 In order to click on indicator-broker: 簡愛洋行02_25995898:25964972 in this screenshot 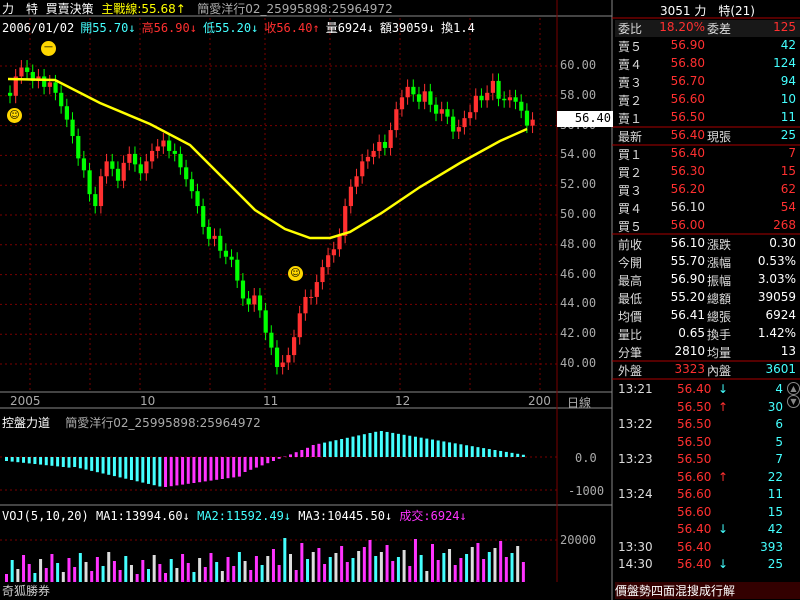, I will do `click(163, 423)`.